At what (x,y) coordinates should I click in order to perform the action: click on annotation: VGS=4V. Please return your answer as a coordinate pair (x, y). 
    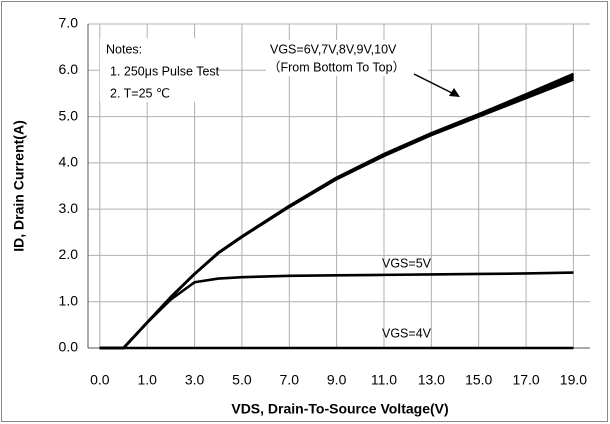
    Looking at the image, I should click on (407, 333).